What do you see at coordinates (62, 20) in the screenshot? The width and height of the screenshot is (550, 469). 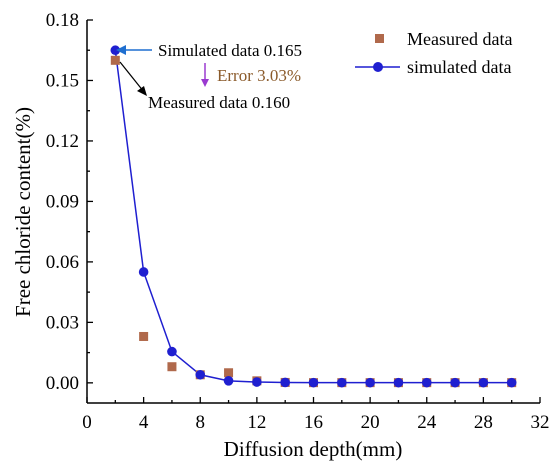 I see `y-tick-label: 0.18` at bounding box center [62, 20].